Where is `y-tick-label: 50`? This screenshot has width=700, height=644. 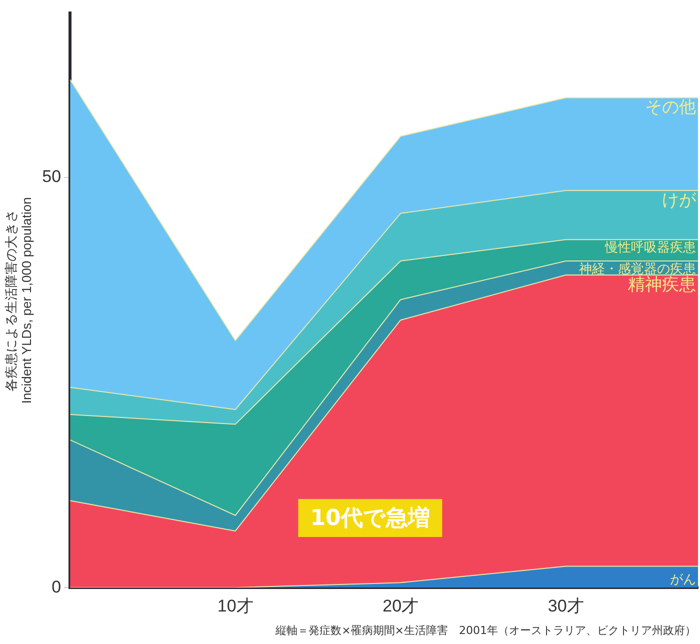 y-tick-label: 50 is located at coordinates (52, 176).